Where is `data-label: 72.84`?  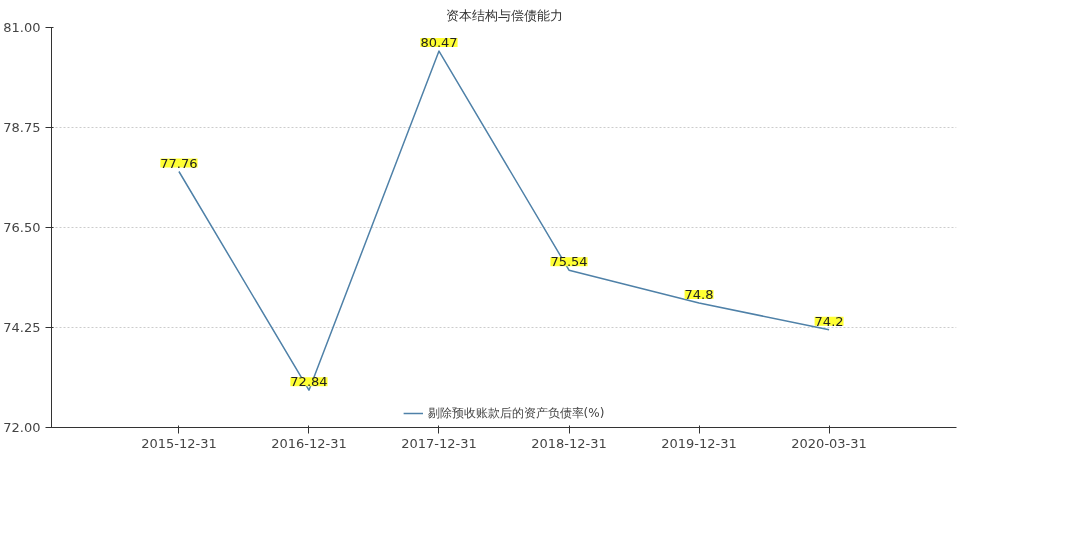
data-label: 72.84 is located at coordinates (309, 382).